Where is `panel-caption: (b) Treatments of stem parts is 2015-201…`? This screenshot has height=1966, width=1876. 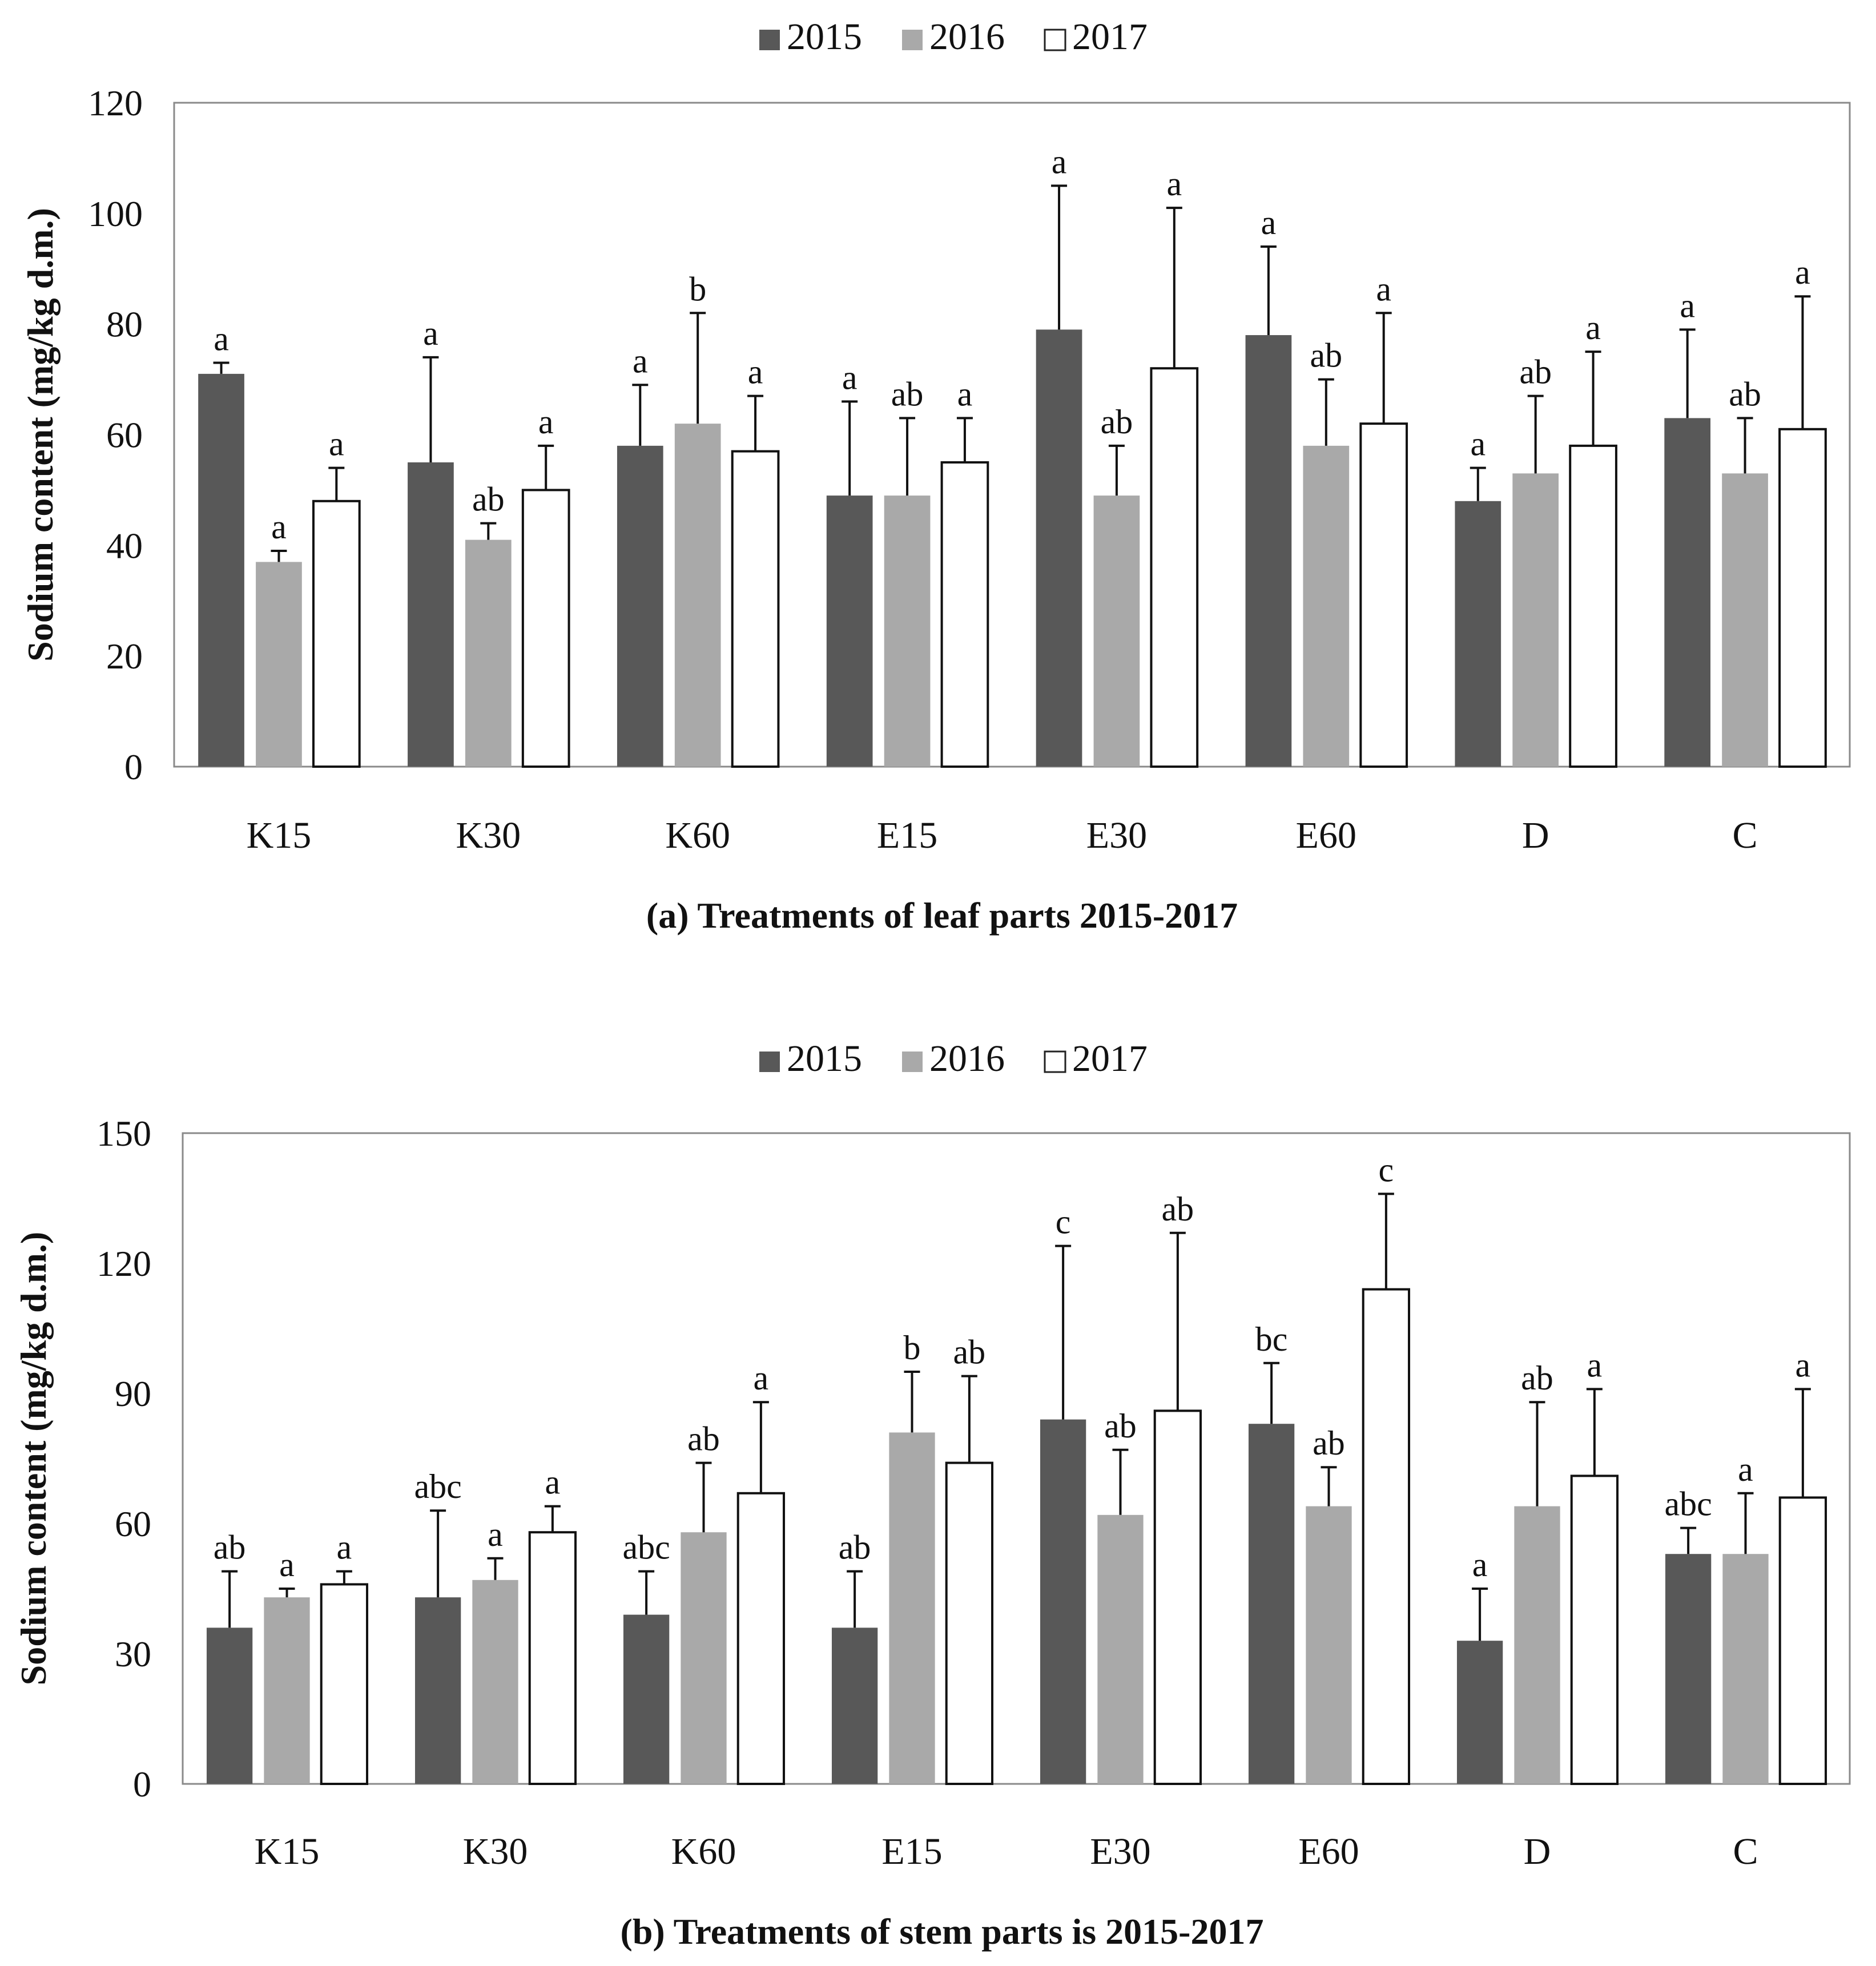 panel-caption: (b) Treatments of stem parts is 2015-201… is located at coordinates (942, 1931).